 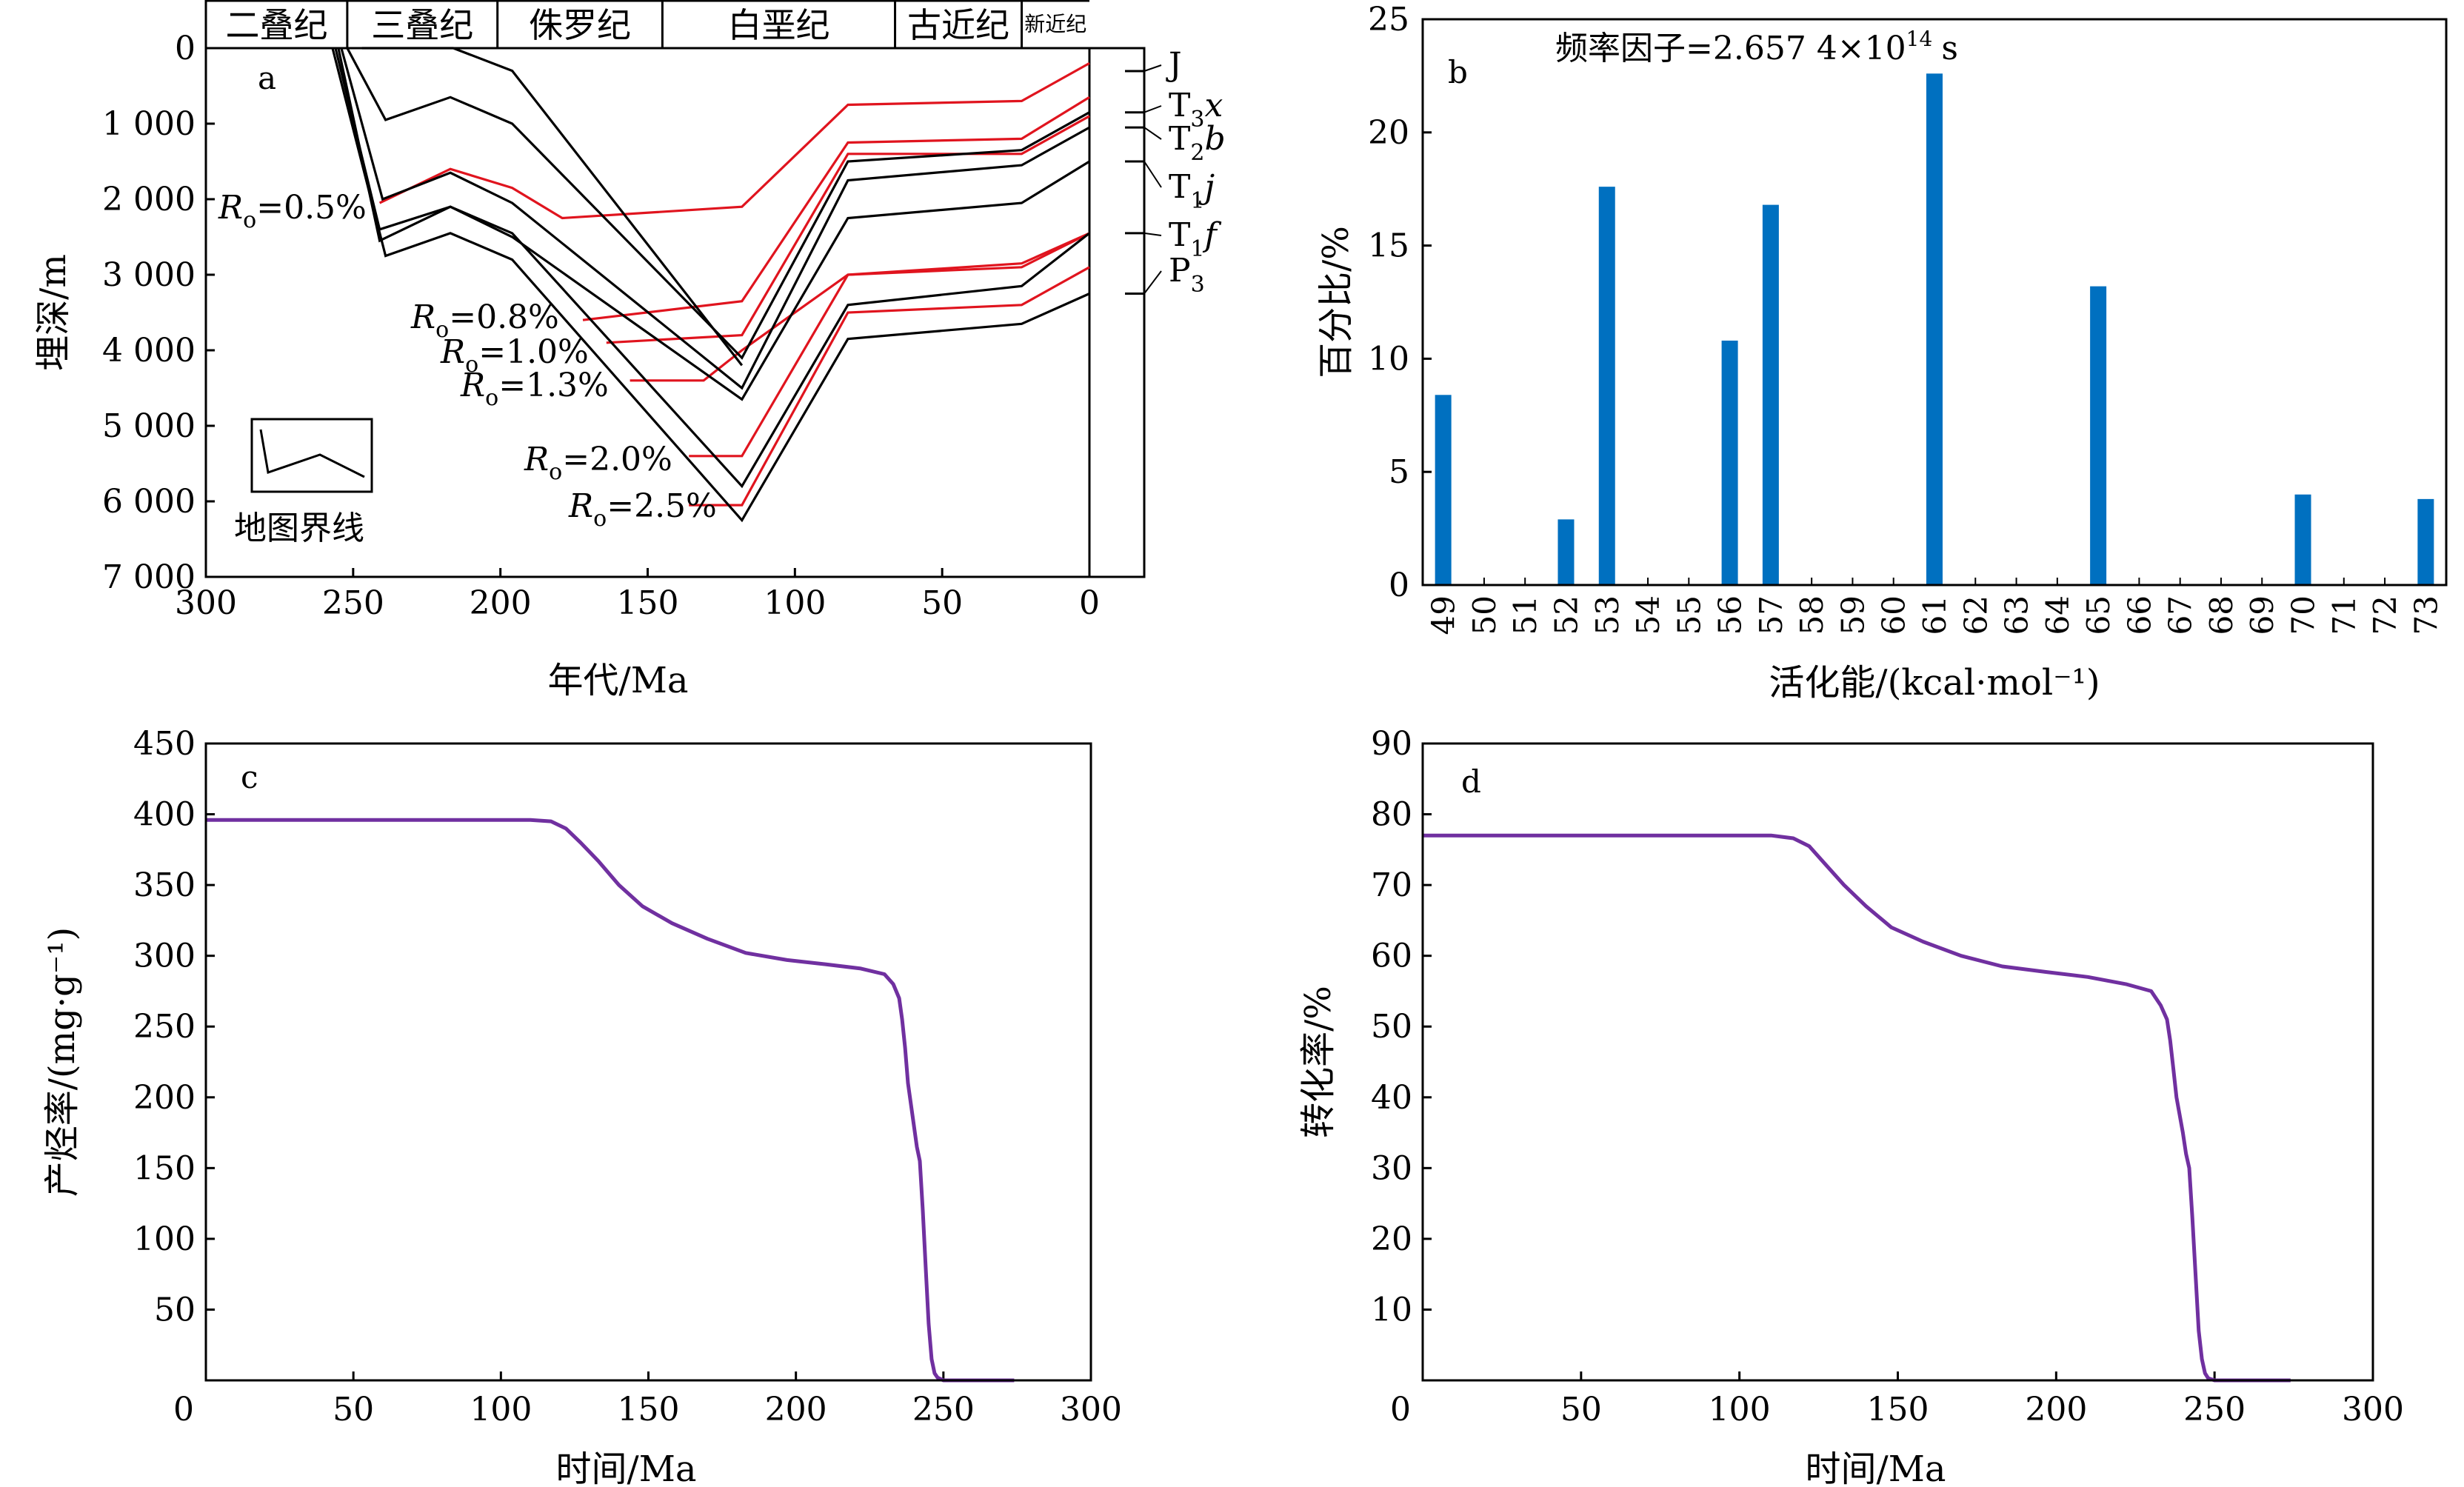 I want to click on x-tick-label: 61, so click(x=1935, y=615).